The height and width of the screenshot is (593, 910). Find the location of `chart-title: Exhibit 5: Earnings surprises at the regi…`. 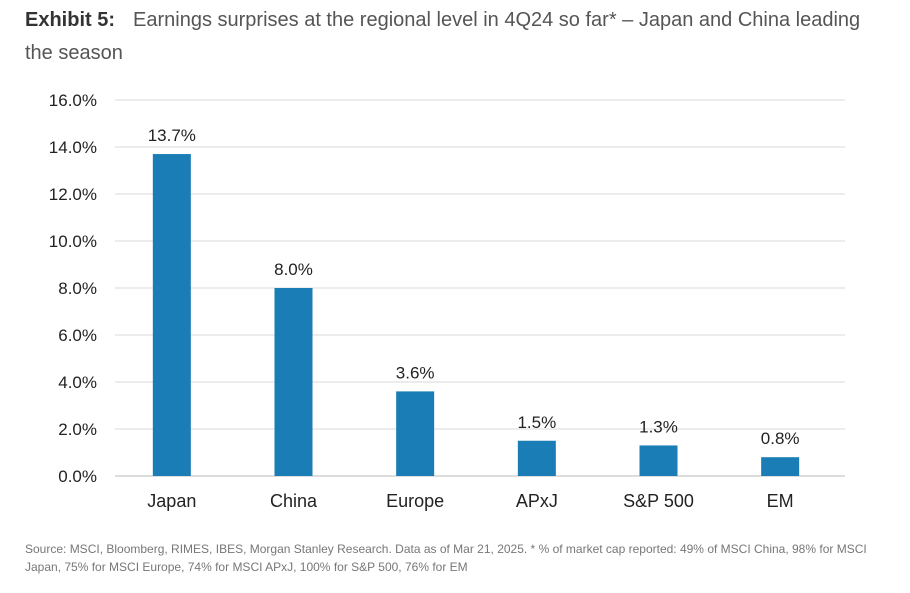

chart-title: Exhibit 5: Earnings surprises at the regi… is located at coordinates (455, 37).